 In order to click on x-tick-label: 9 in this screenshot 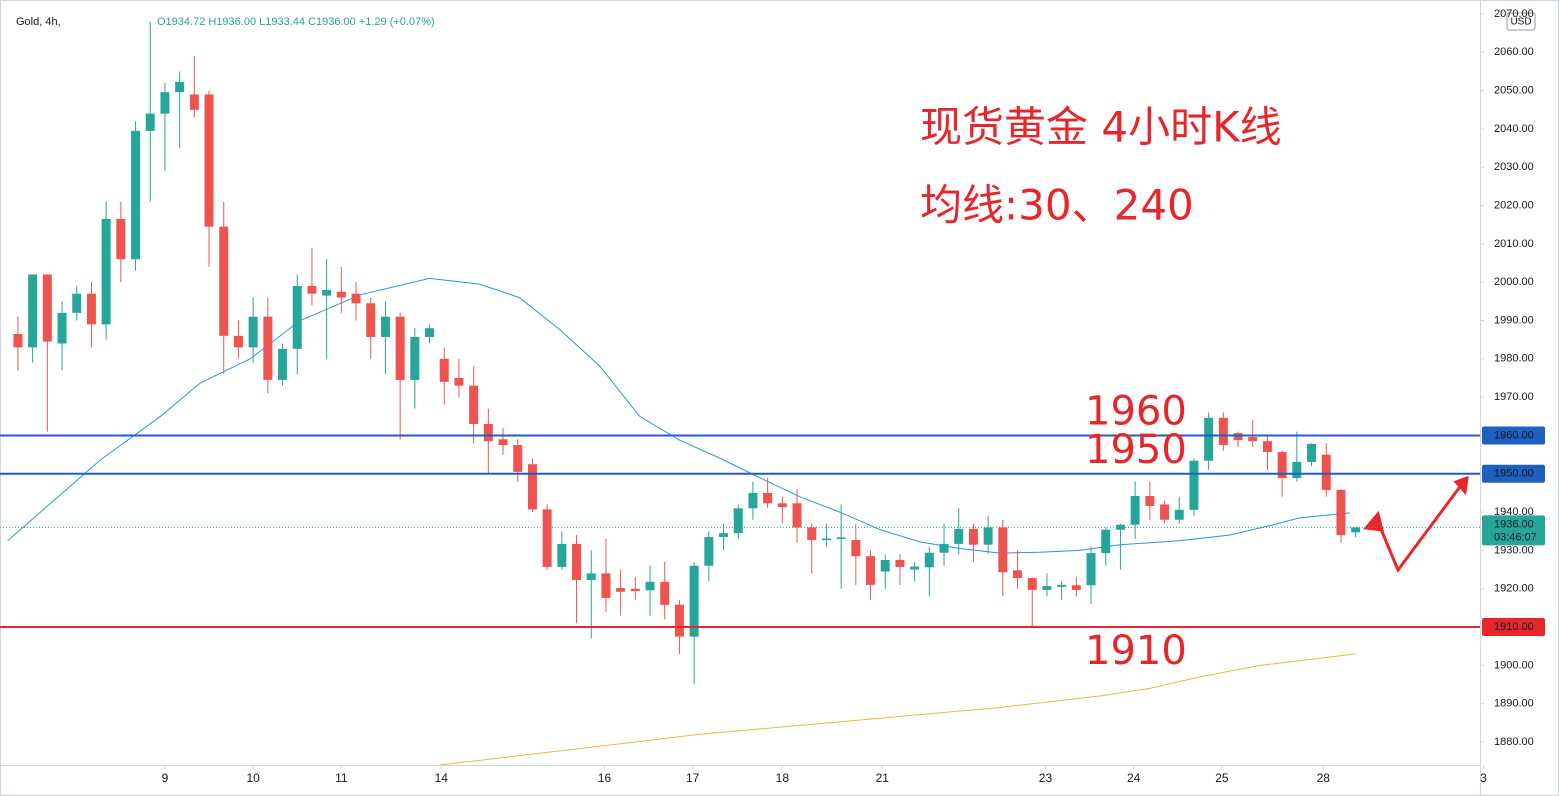, I will do `click(165, 778)`.